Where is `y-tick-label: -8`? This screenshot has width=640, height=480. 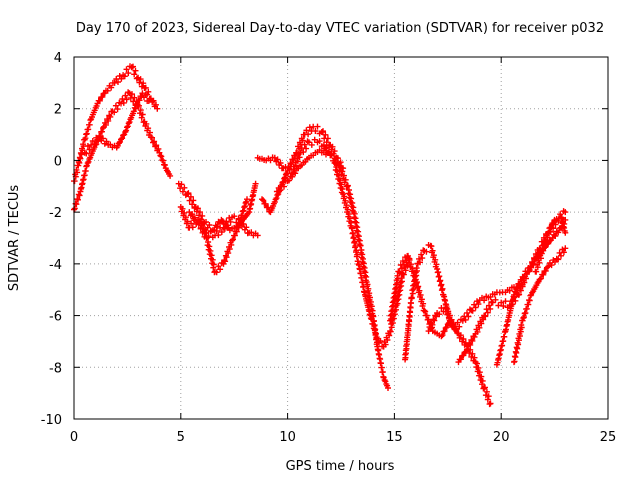
y-tick-label: -8 is located at coordinates (55, 368).